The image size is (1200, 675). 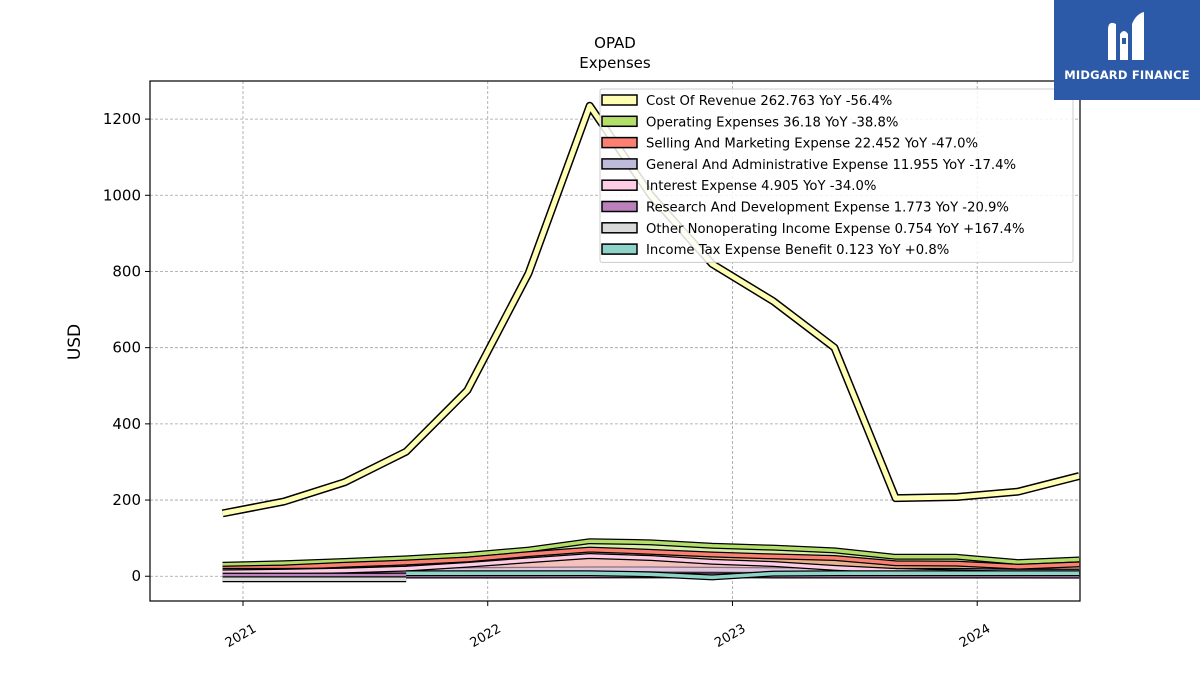 I want to click on legend-label: Operating Expenses 36.18 YoY -38.8%, so click(x=772, y=122).